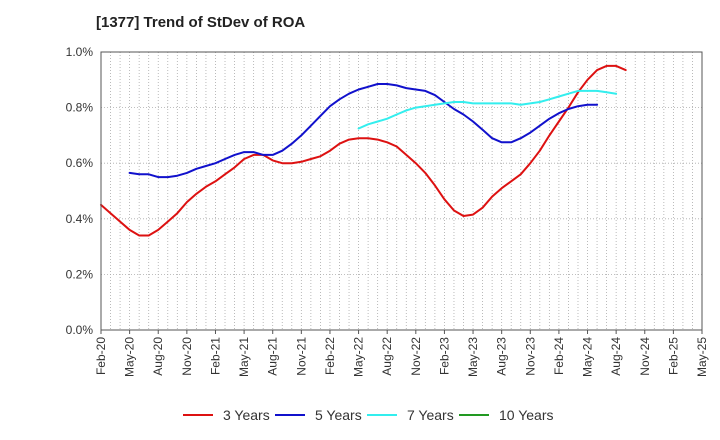 Image resolution: width=720 pixels, height=440 pixels. What do you see at coordinates (588, 357) in the screenshot?
I see `x-tick-label: May-24` at bounding box center [588, 357].